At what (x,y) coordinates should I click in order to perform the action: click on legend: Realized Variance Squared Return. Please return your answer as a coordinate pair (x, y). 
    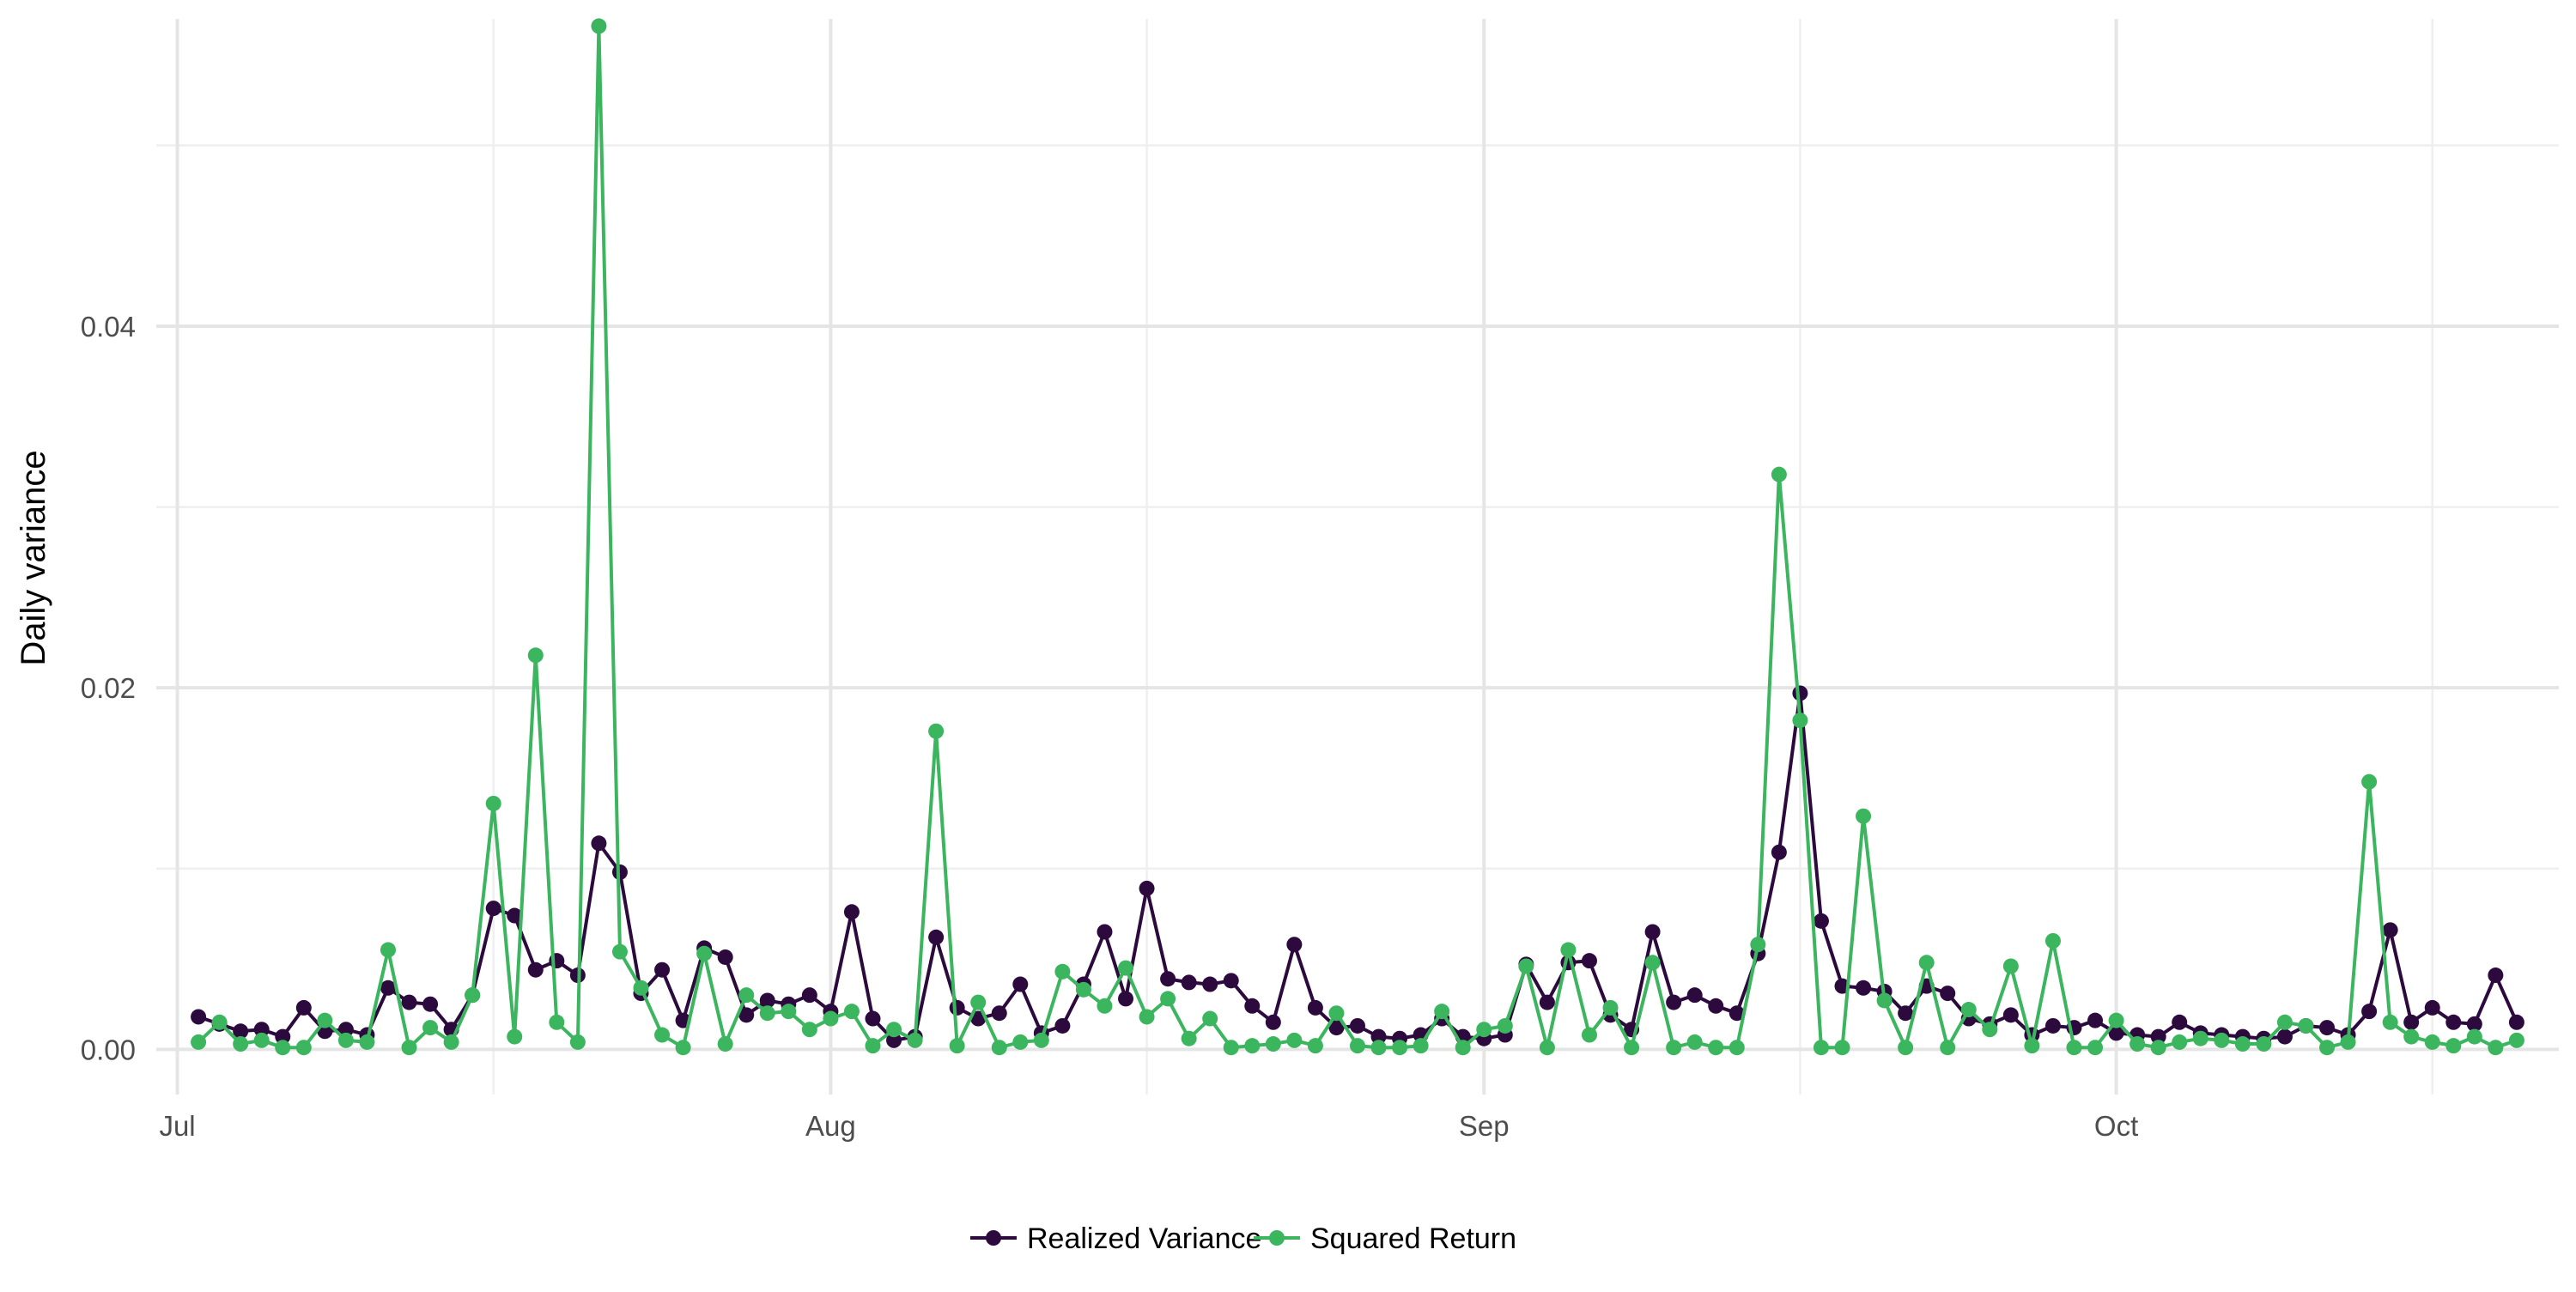
    Looking at the image, I should click on (1243, 1238).